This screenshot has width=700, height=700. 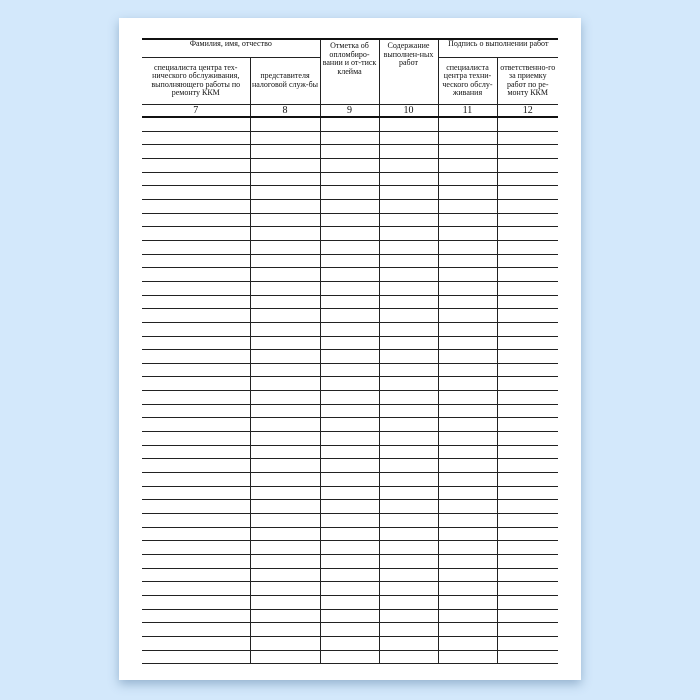 What do you see at coordinates (285, 111) in the screenshot?
I see `col-number: 8` at bounding box center [285, 111].